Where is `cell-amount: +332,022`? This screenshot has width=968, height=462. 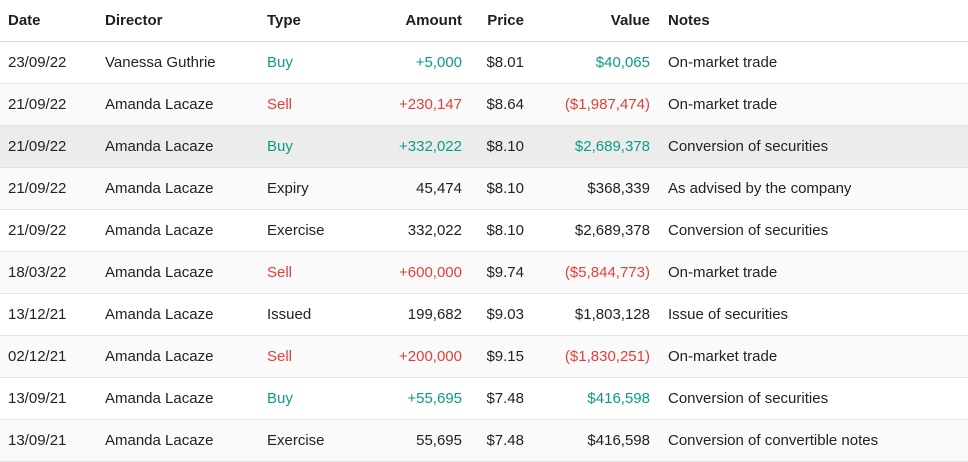 cell-amount: +332,022 is located at coordinates (413, 146).